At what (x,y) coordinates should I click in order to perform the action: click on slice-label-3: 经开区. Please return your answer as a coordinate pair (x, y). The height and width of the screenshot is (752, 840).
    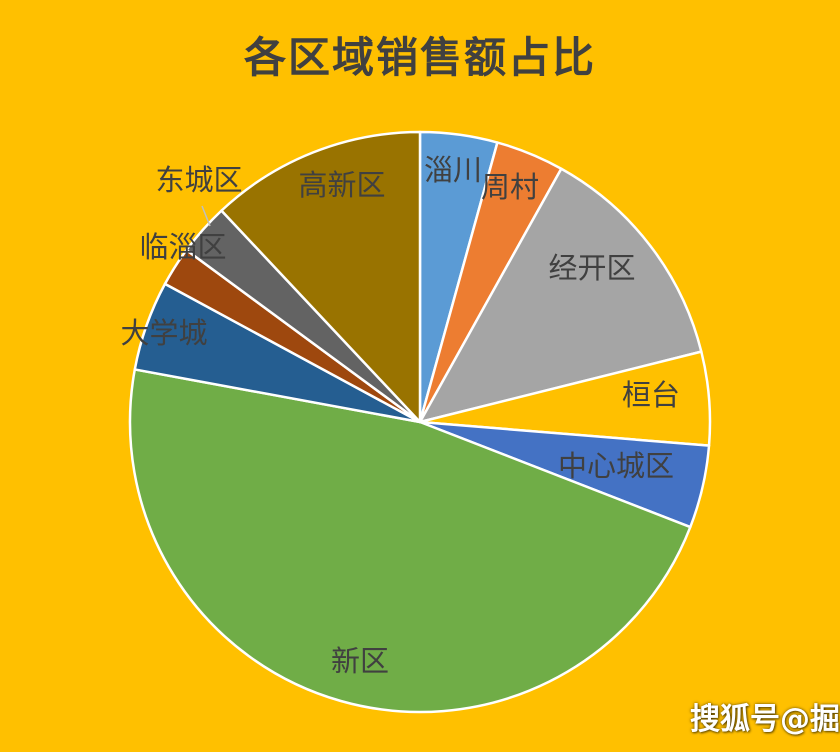
    Looking at the image, I should click on (591, 268).